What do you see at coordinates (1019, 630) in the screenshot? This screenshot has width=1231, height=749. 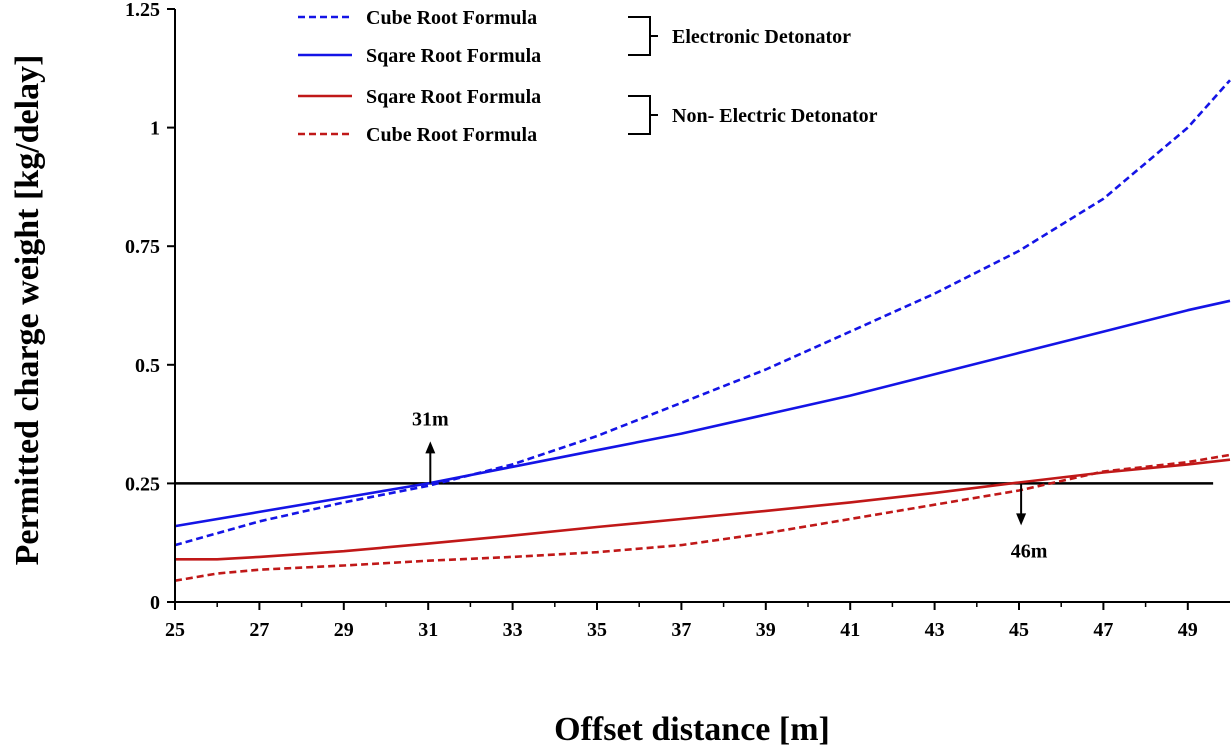 I see `x-tick-label: 45` at bounding box center [1019, 630].